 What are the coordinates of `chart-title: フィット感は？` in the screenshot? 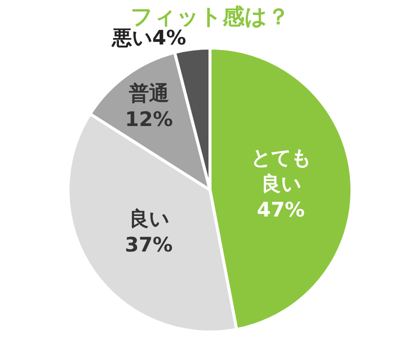 It's located at (210, 17).